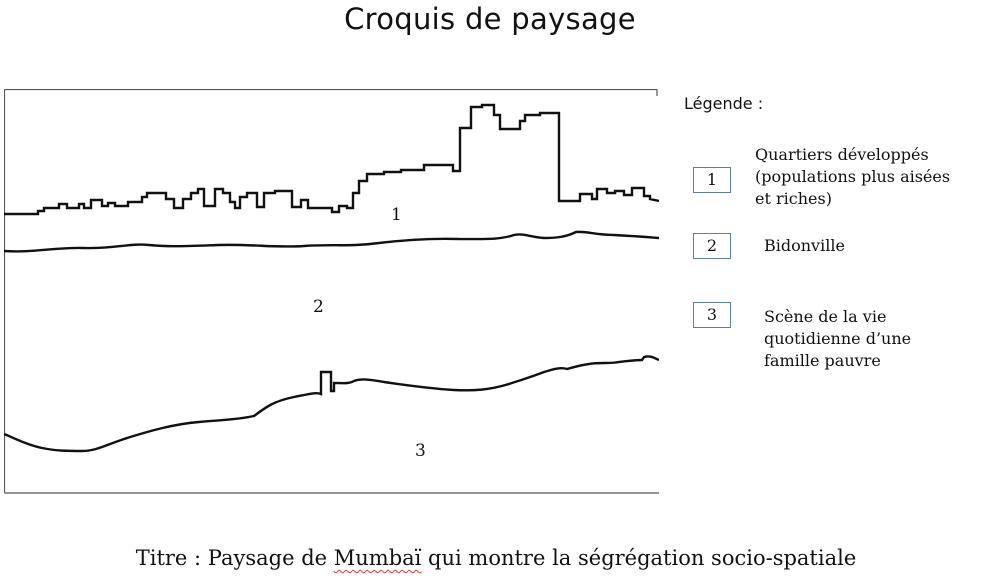 The width and height of the screenshot is (992, 587). Describe the element at coordinates (318, 307) in the screenshot. I see `zone-2-number: 2` at that location.